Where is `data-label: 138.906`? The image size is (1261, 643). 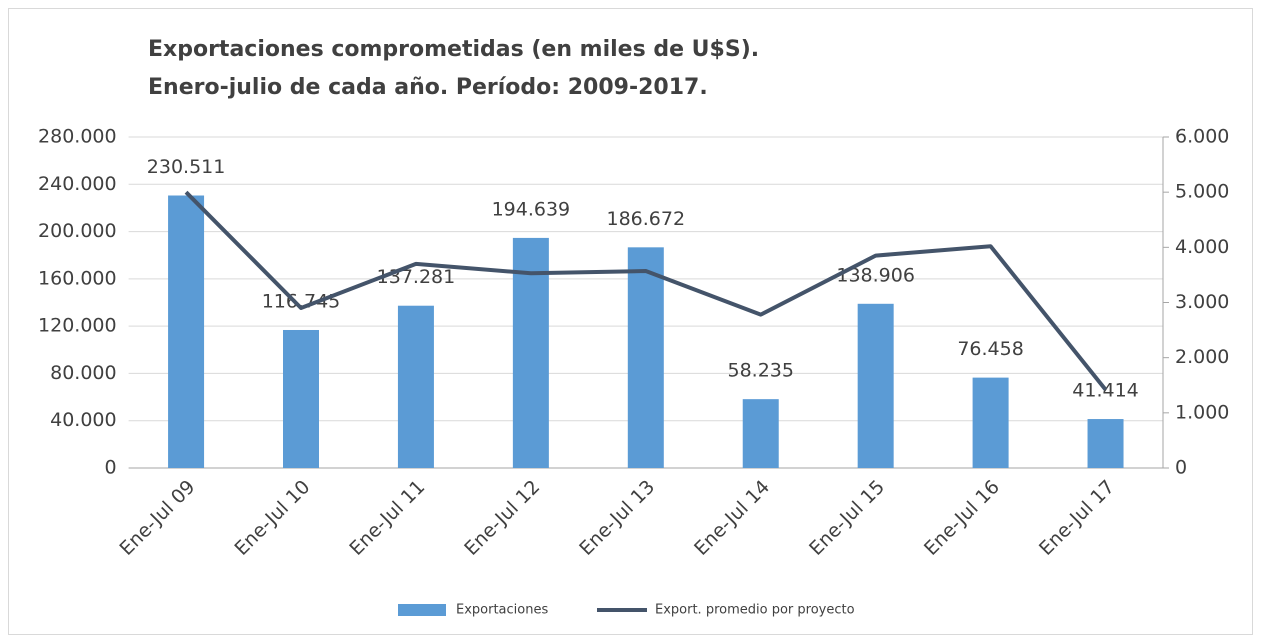
data-label: 138.906 is located at coordinates (875, 275).